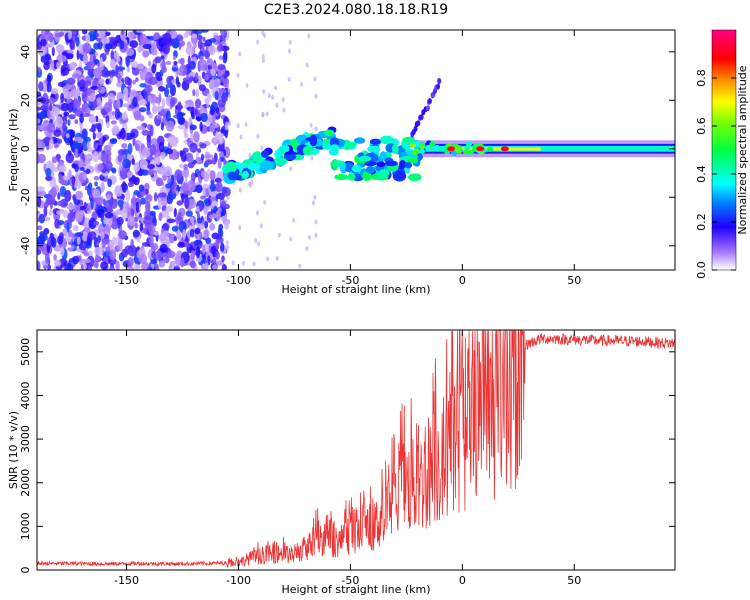 This screenshot has height=600, width=750. Describe the element at coordinates (313, 140) in the screenshot. I see `ramp-blob` at that location.